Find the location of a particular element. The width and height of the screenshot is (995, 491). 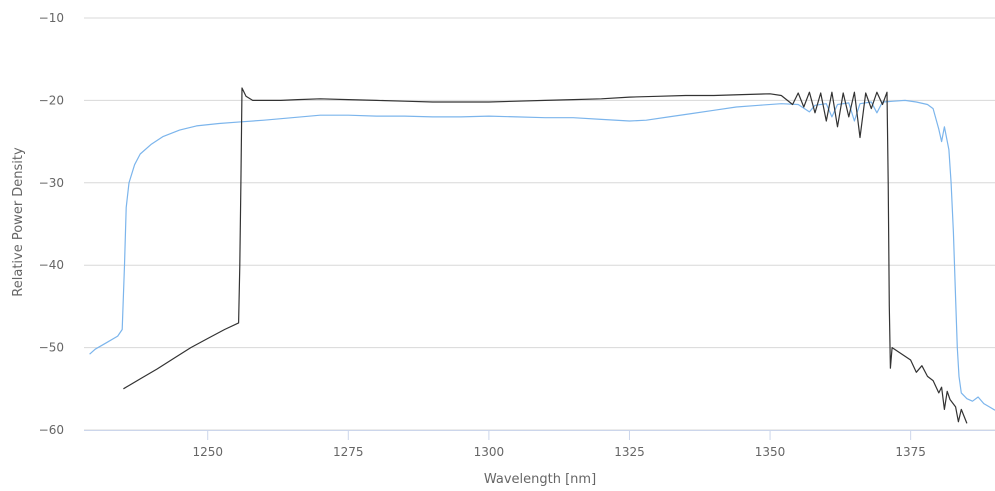

y-tick-label: −60 is located at coordinates (51, 430).